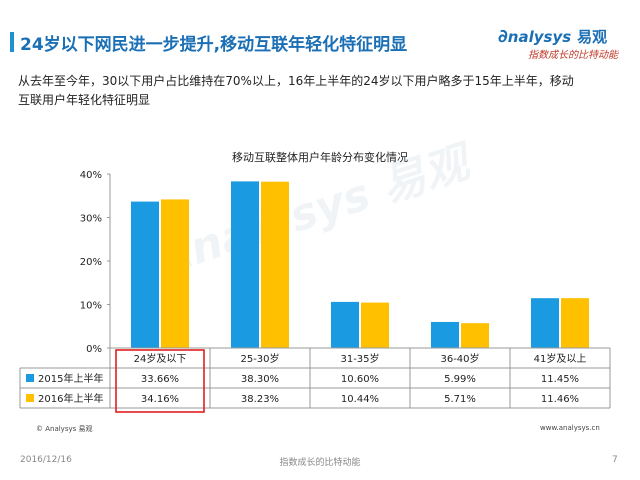  What do you see at coordinates (560, 399) in the screenshot?
I see `data-label: 11.46%` at bounding box center [560, 399].